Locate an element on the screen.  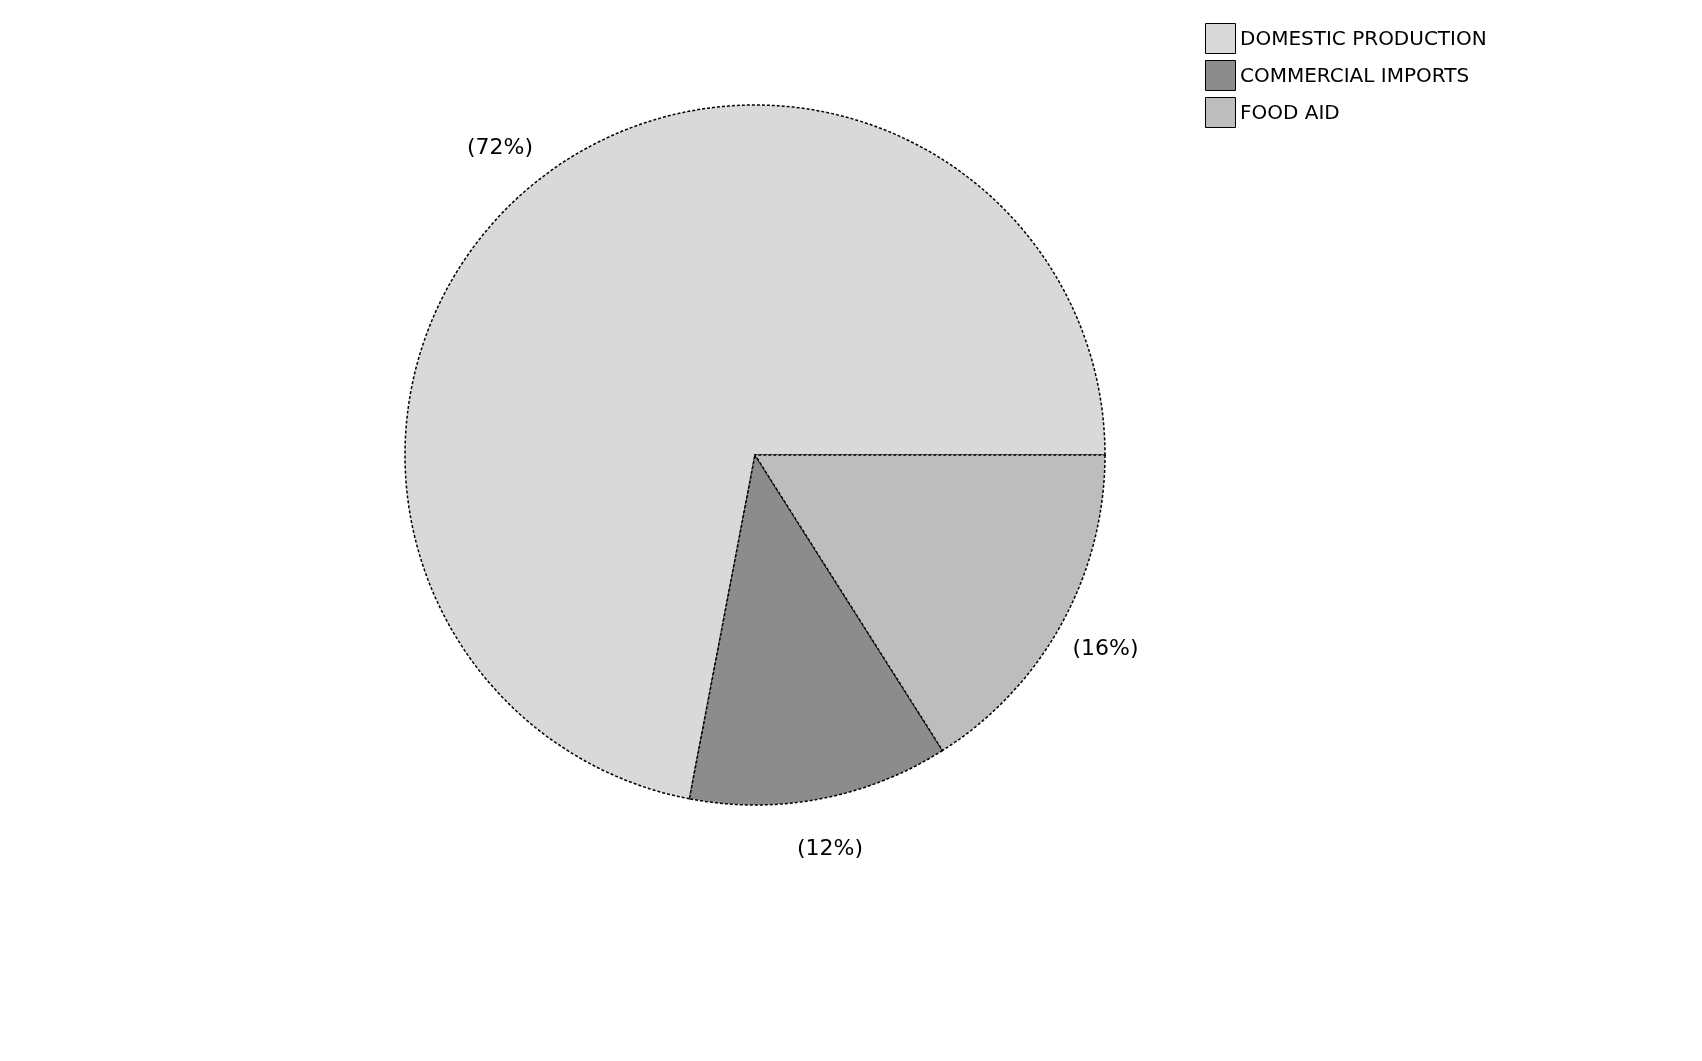
legend-label: FOOD AID is located at coordinates (1290, 111).